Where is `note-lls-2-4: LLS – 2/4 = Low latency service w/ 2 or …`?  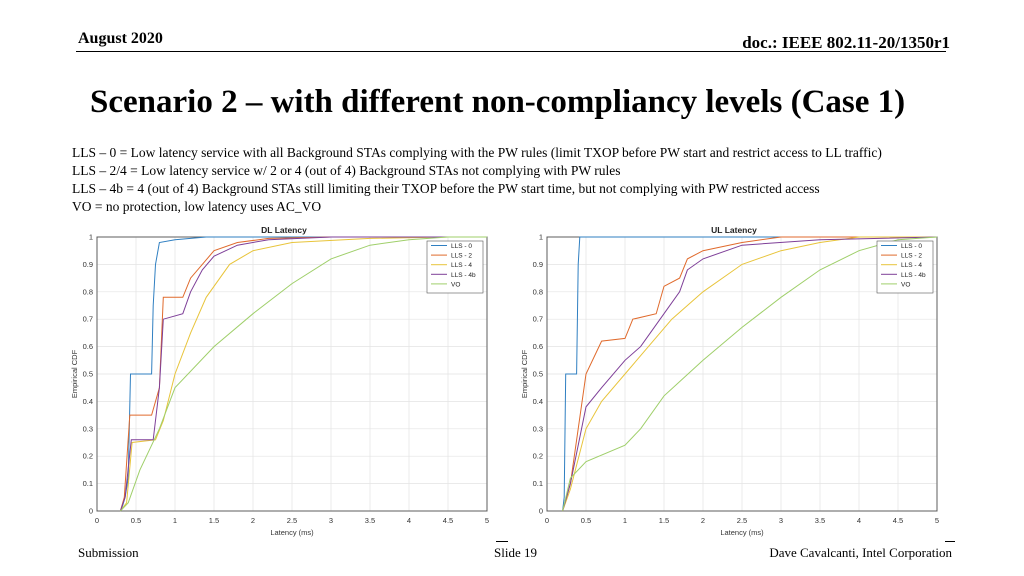 note-lls-2-4: LLS – 2/4 = Low latency service w/ 2 or … is located at coordinates (346, 170).